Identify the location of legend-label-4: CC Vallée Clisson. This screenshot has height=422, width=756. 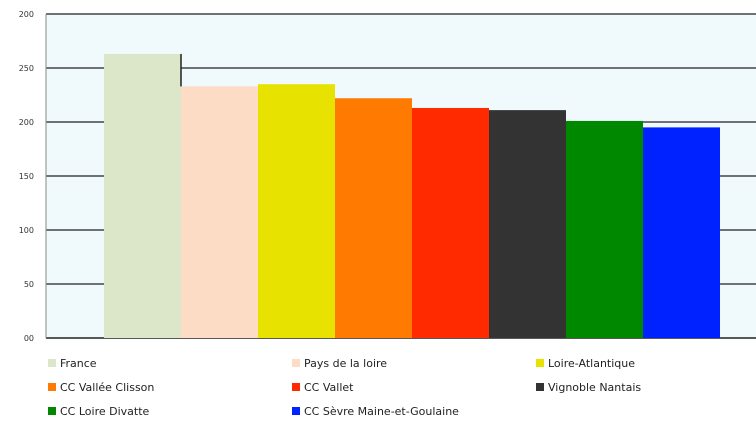
(107, 387).